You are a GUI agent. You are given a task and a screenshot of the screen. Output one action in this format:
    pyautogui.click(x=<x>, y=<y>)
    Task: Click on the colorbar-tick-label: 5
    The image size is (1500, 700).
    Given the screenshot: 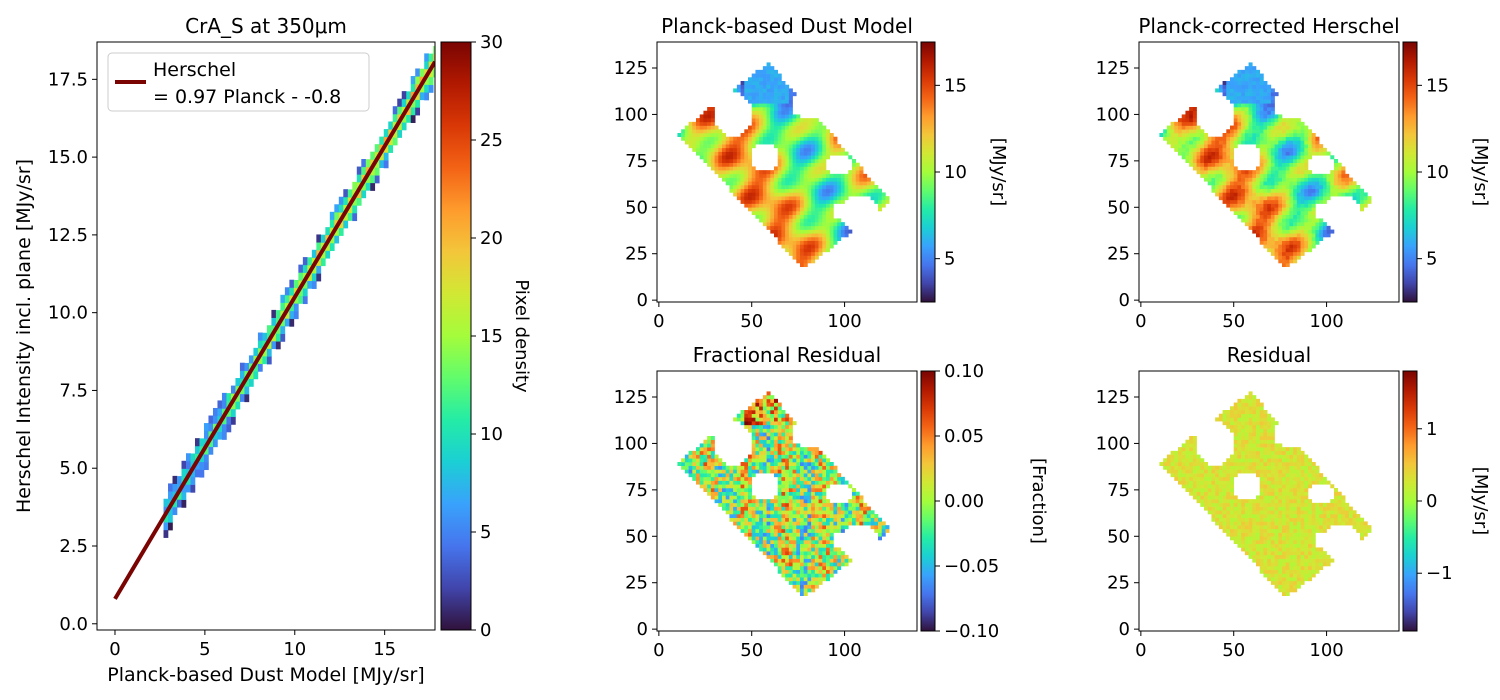 What is the action you would take?
    pyautogui.click(x=1431, y=259)
    